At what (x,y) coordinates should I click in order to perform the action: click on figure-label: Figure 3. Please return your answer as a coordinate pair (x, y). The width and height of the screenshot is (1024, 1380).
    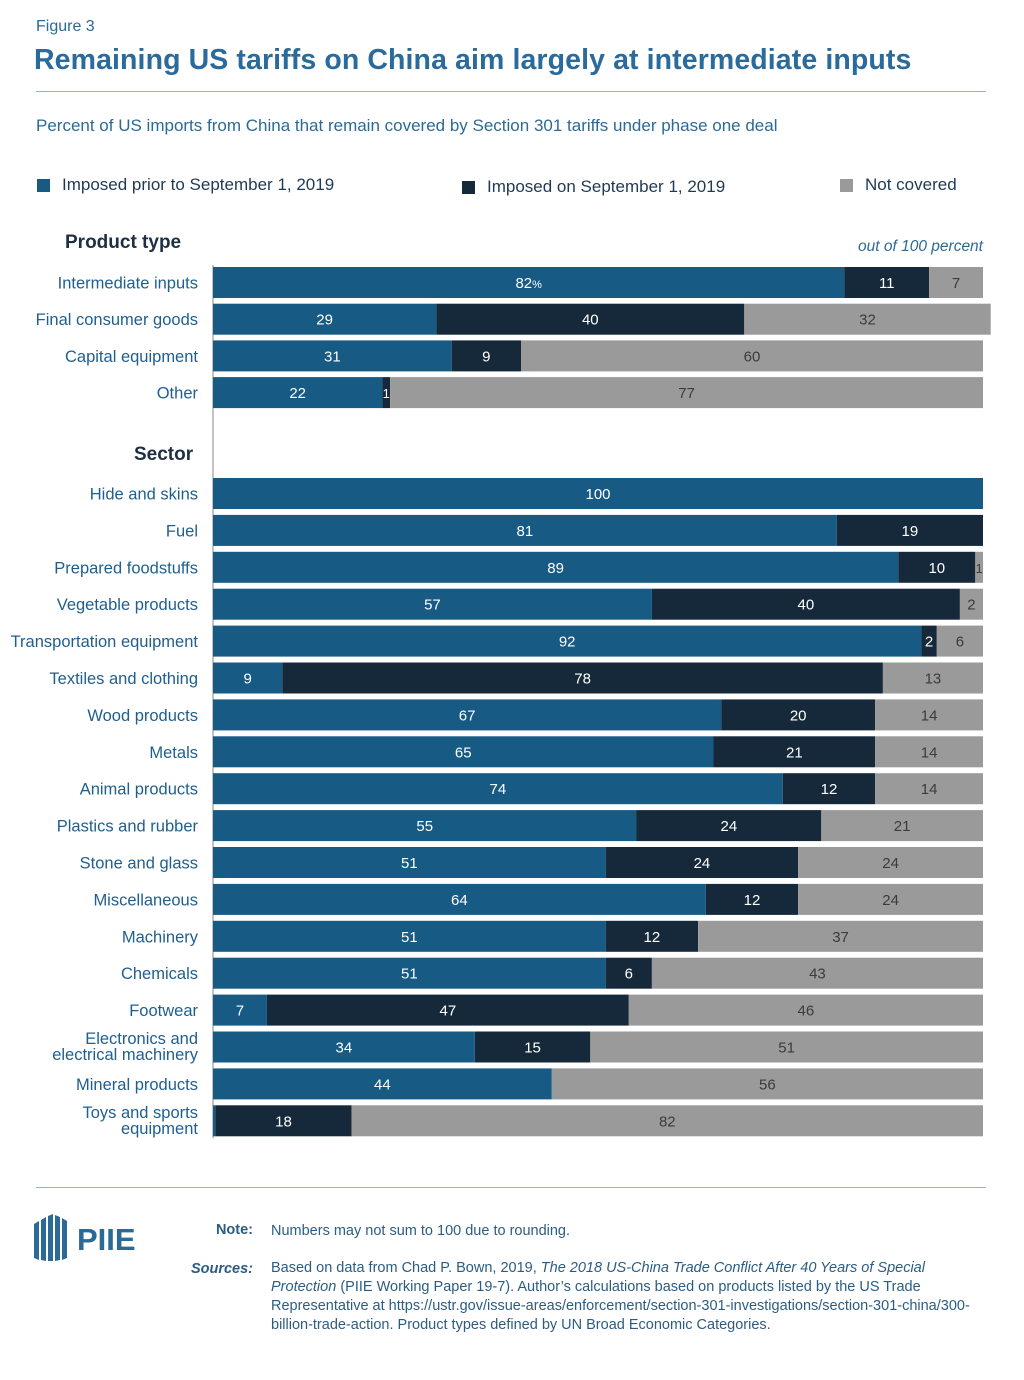
    Looking at the image, I should click on (65, 26).